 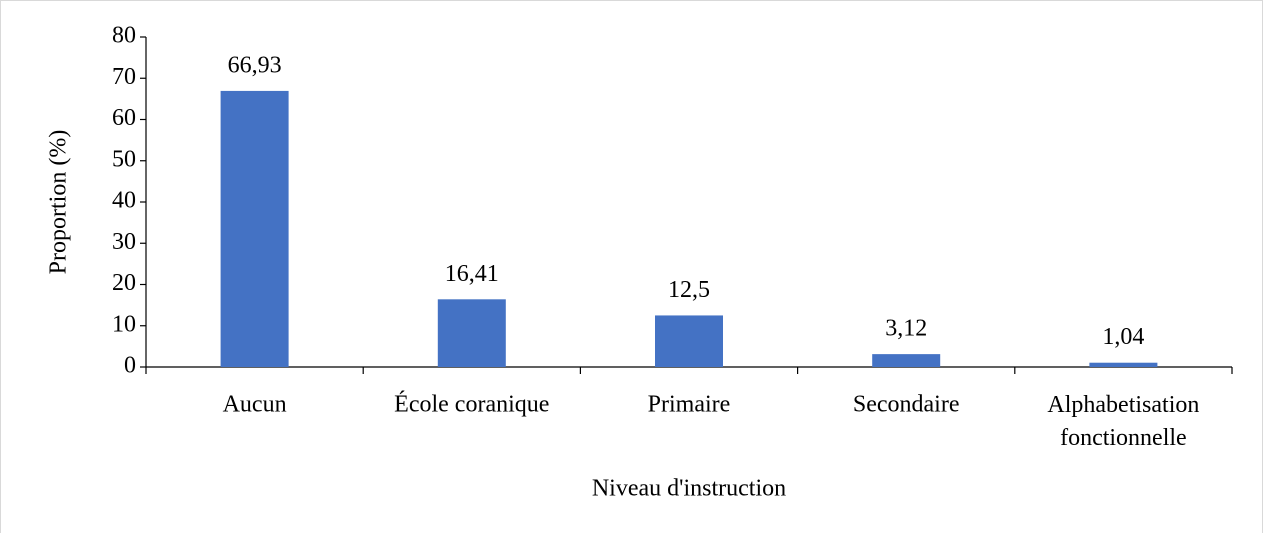 What do you see at coordinates (124, 36) in the screenshot?
I see `y-tick-label: 80` at bounding box center [124, 36].